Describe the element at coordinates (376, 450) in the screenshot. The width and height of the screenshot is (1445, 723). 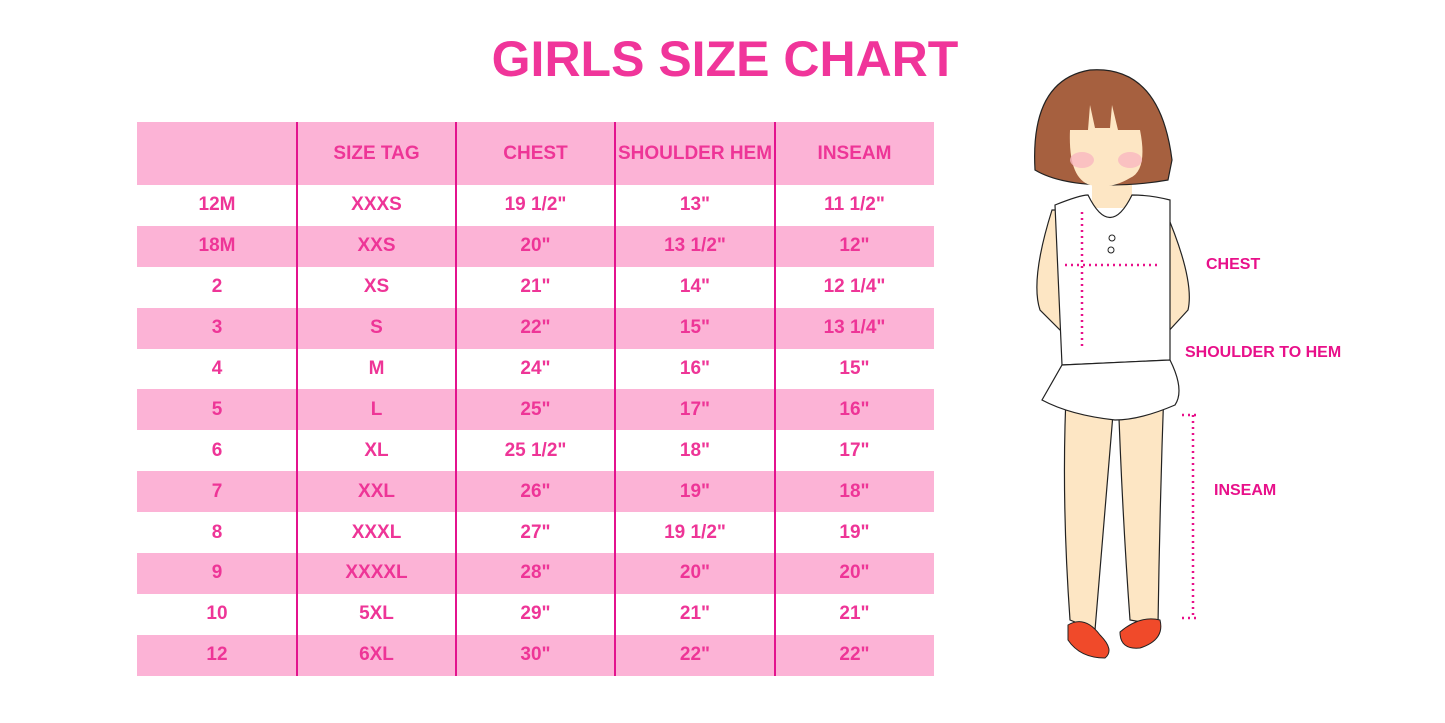
I see `table-cell: XL` at that location.